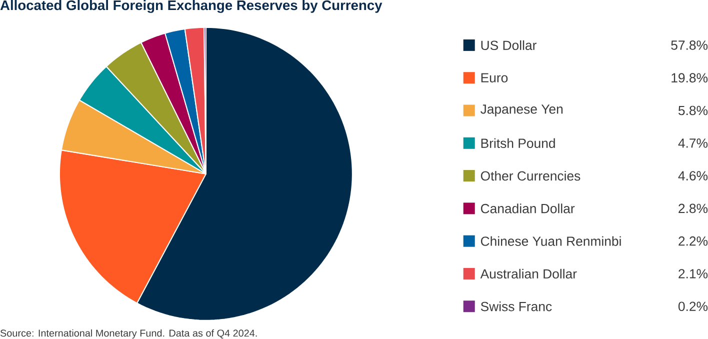 The width and height of the screenshot is (708, 339). What do you see at coordinates (521, 110) in the screenshot?
I see `legend-label: Japanese Yen` at bounding box center [521, 110].